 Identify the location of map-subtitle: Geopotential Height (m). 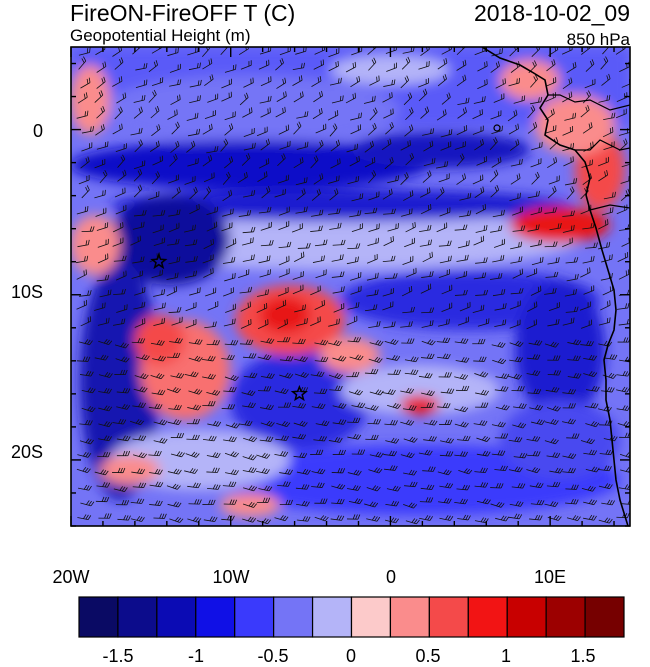
(160, 35).